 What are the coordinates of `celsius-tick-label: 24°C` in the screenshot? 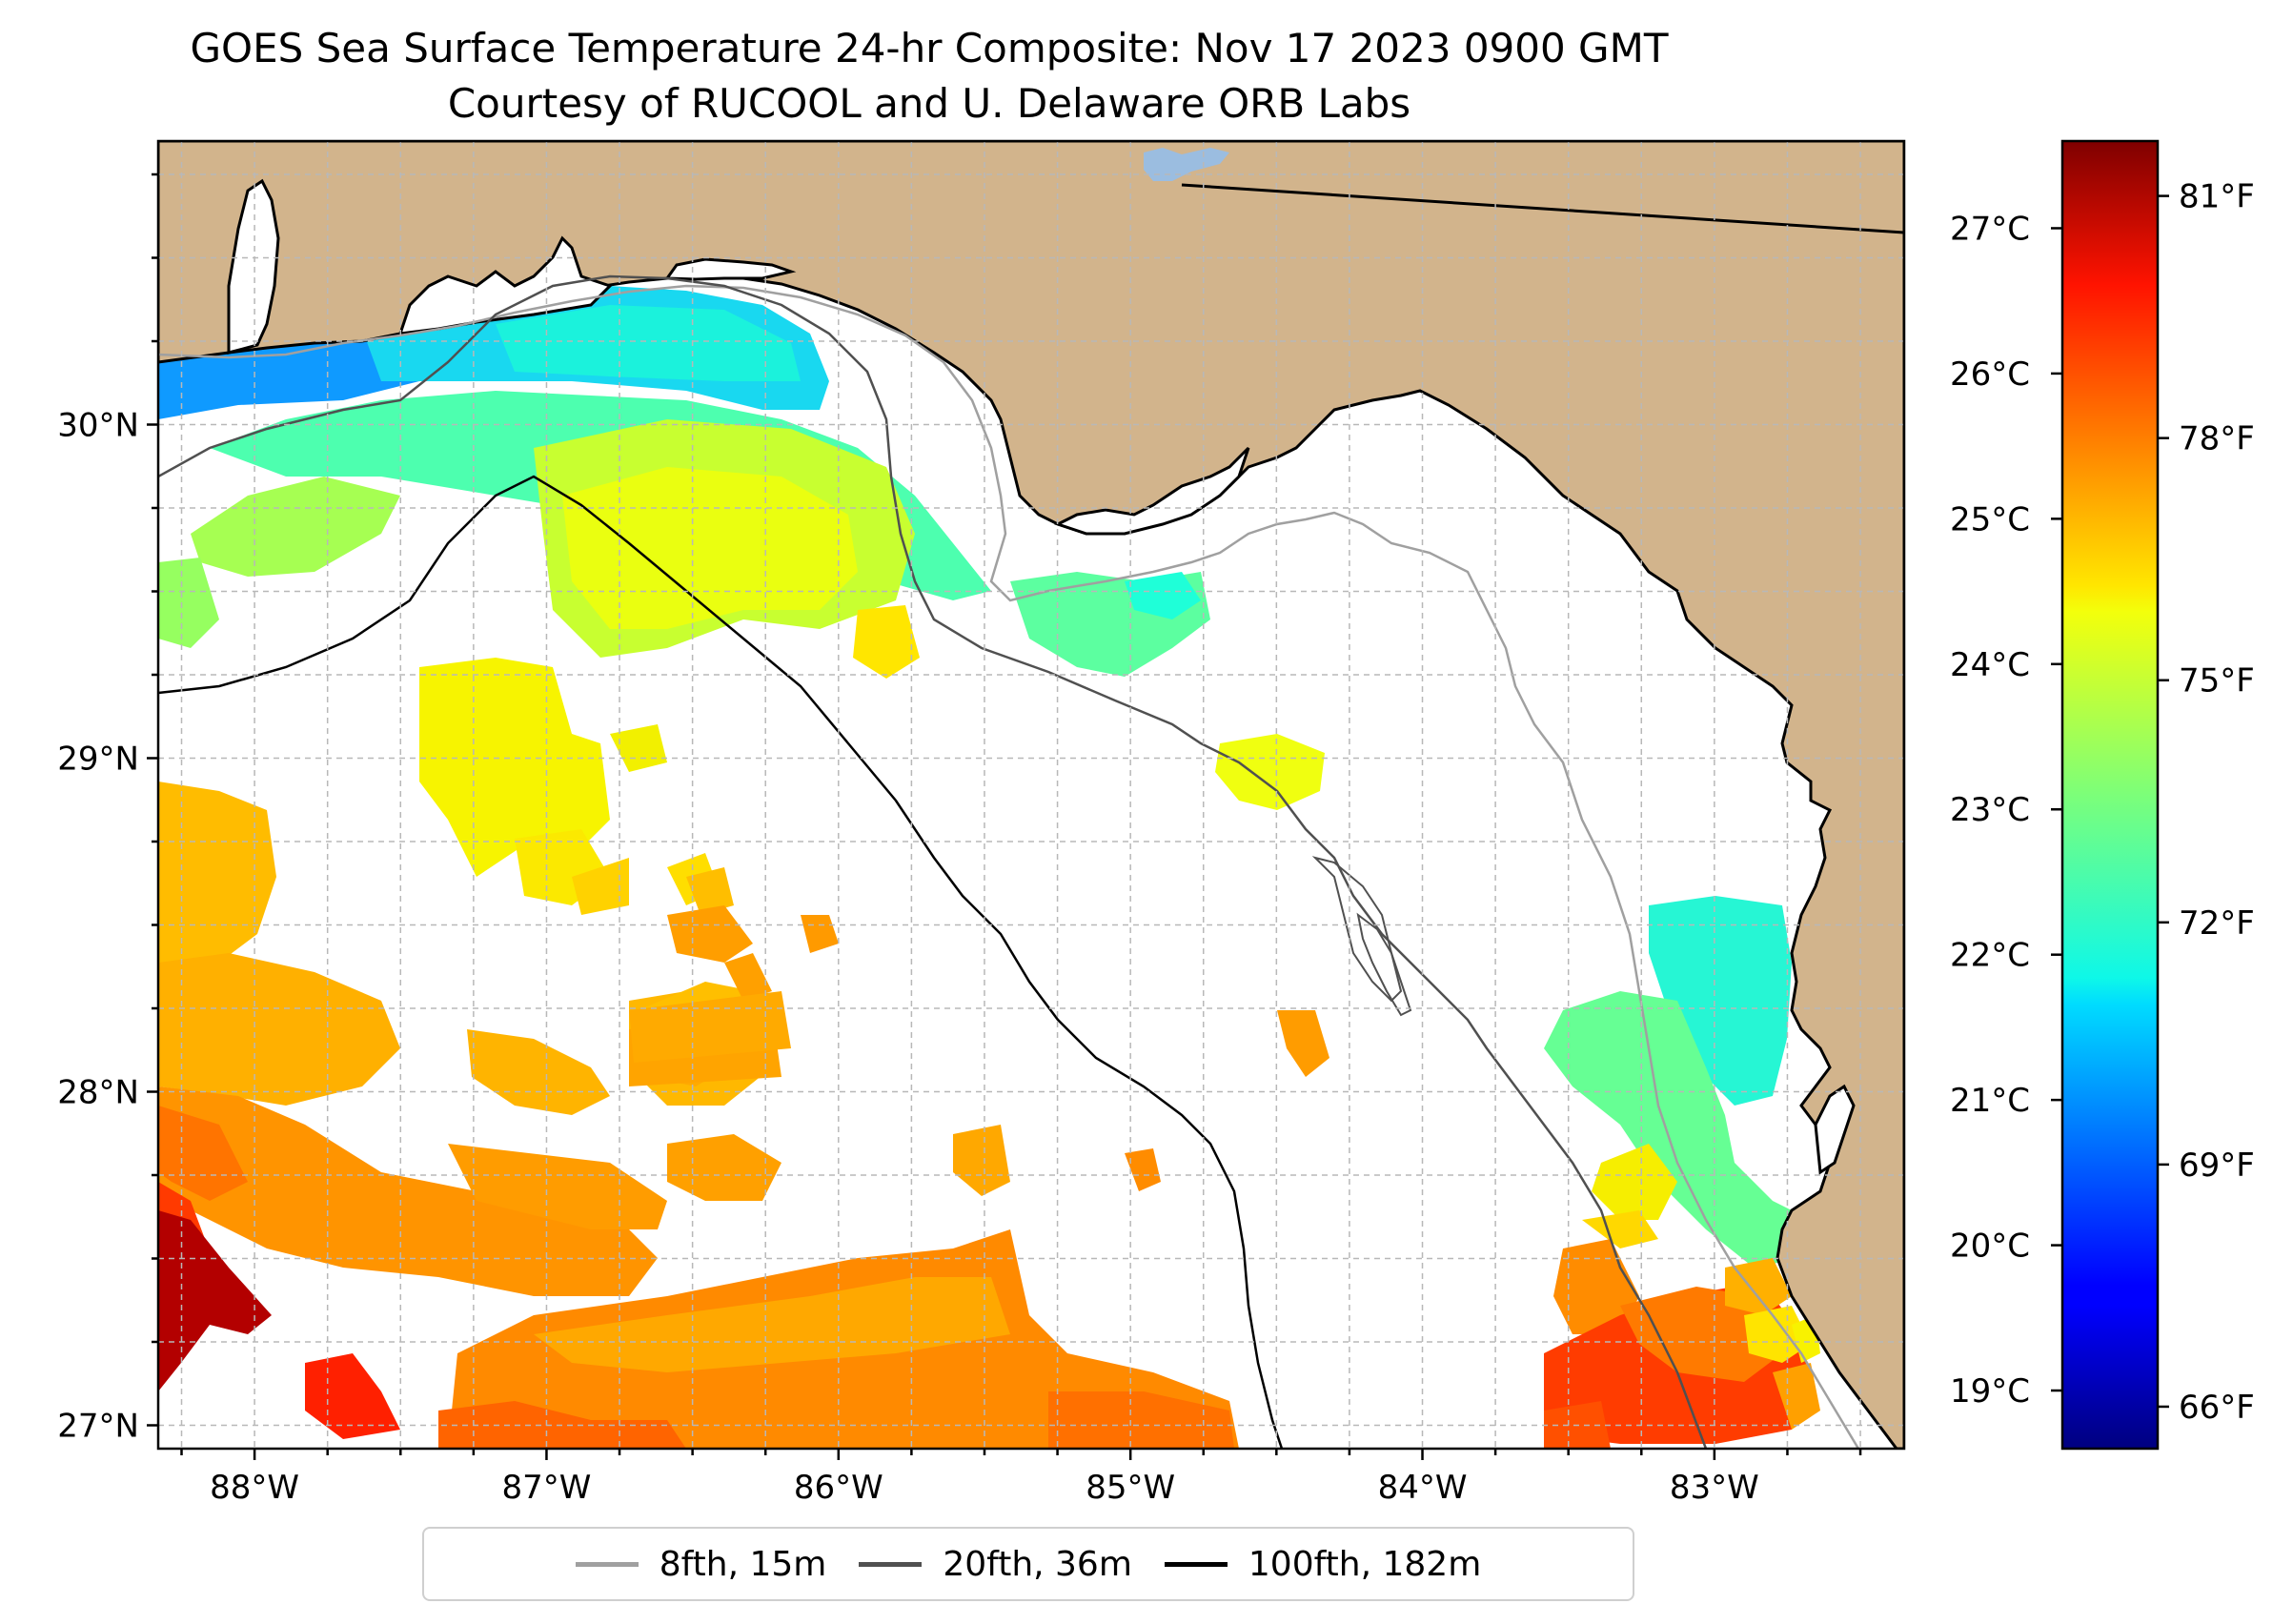 It's located at (1990, 665).